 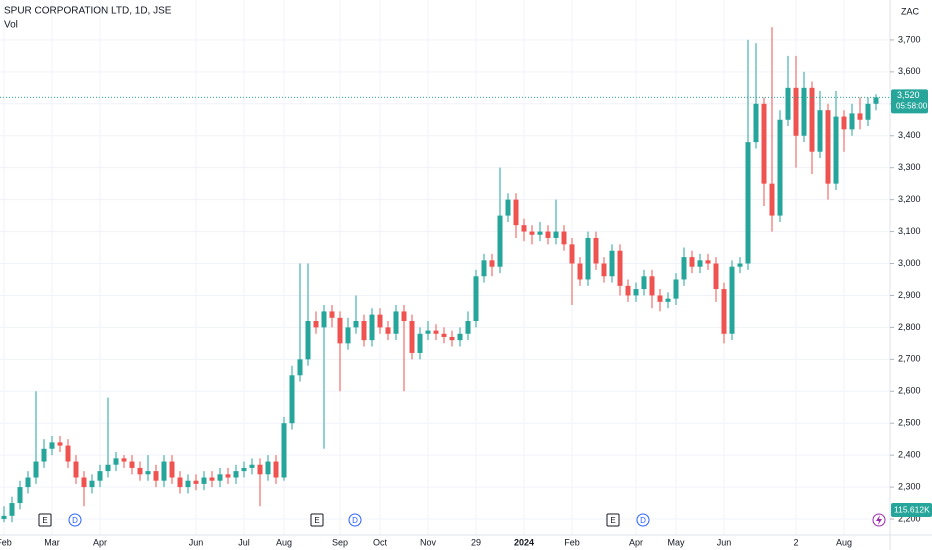 What do you see at coordinates (911, 510) in the screenshot?
I see `volume-label-box` at bounding box center [911, 510].